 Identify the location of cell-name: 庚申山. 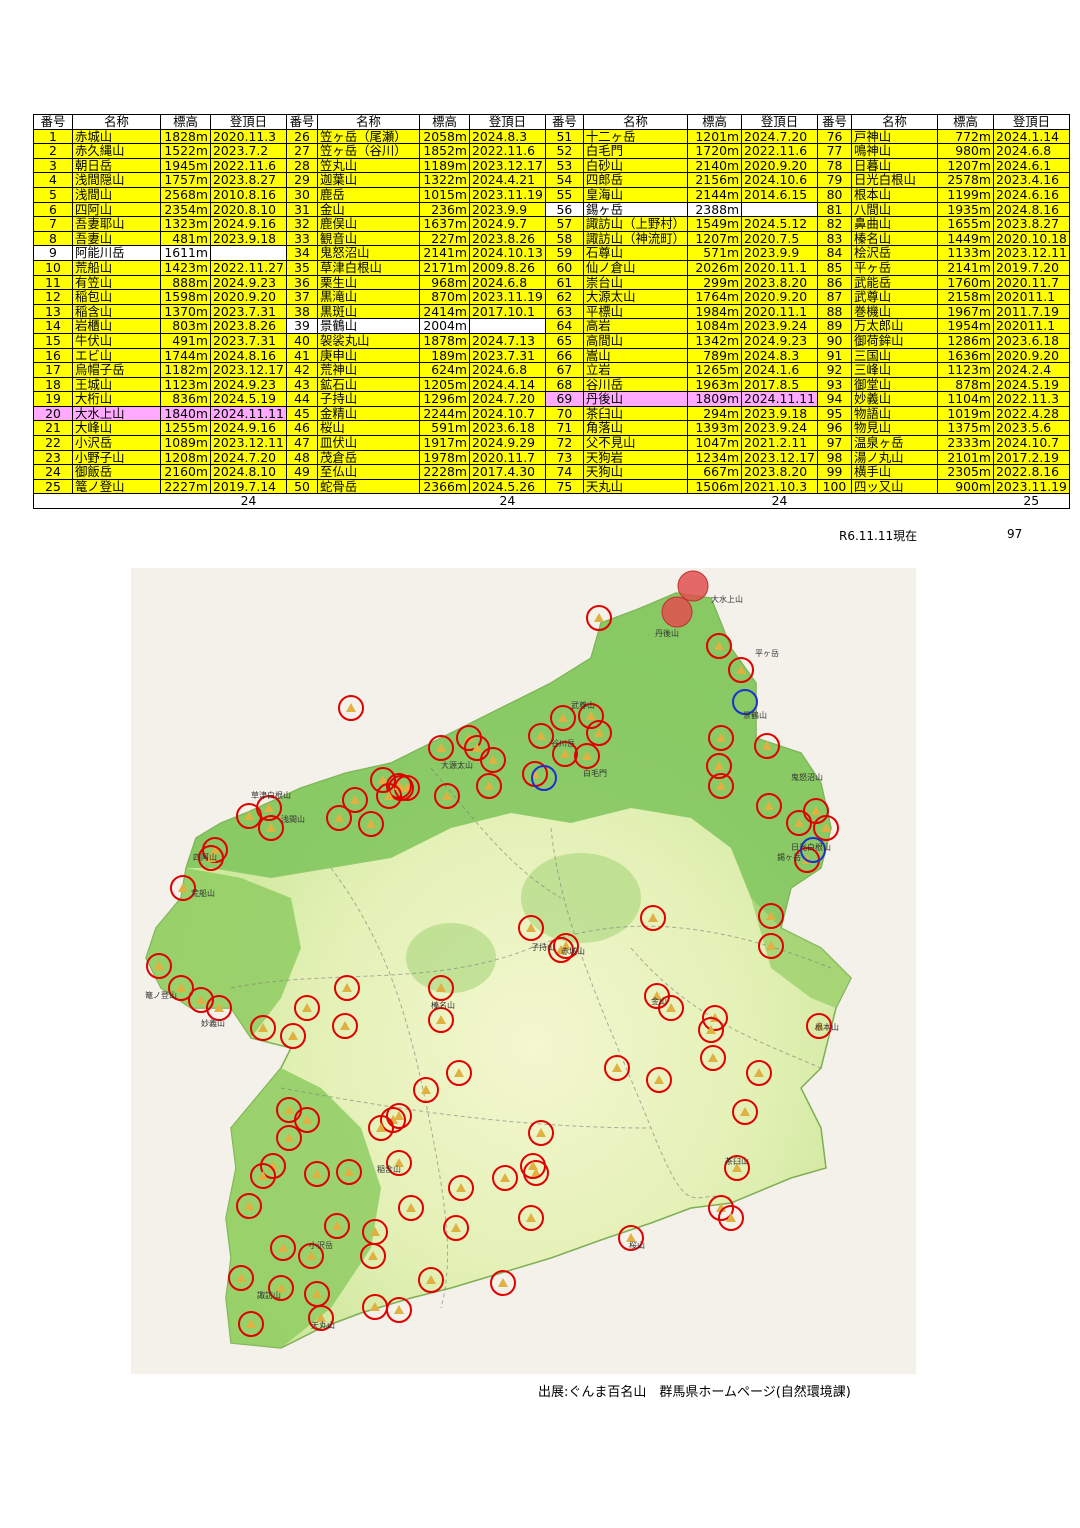
(368, 355).